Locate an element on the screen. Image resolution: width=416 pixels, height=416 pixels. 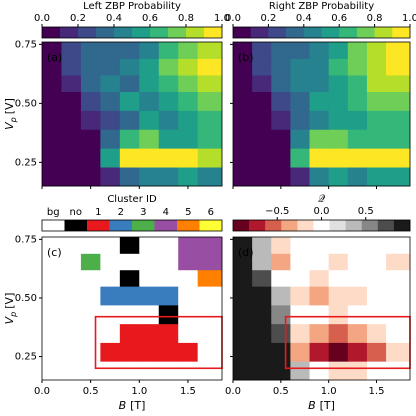
y-axis-unit: [V] is located at coordinates (9, 106).